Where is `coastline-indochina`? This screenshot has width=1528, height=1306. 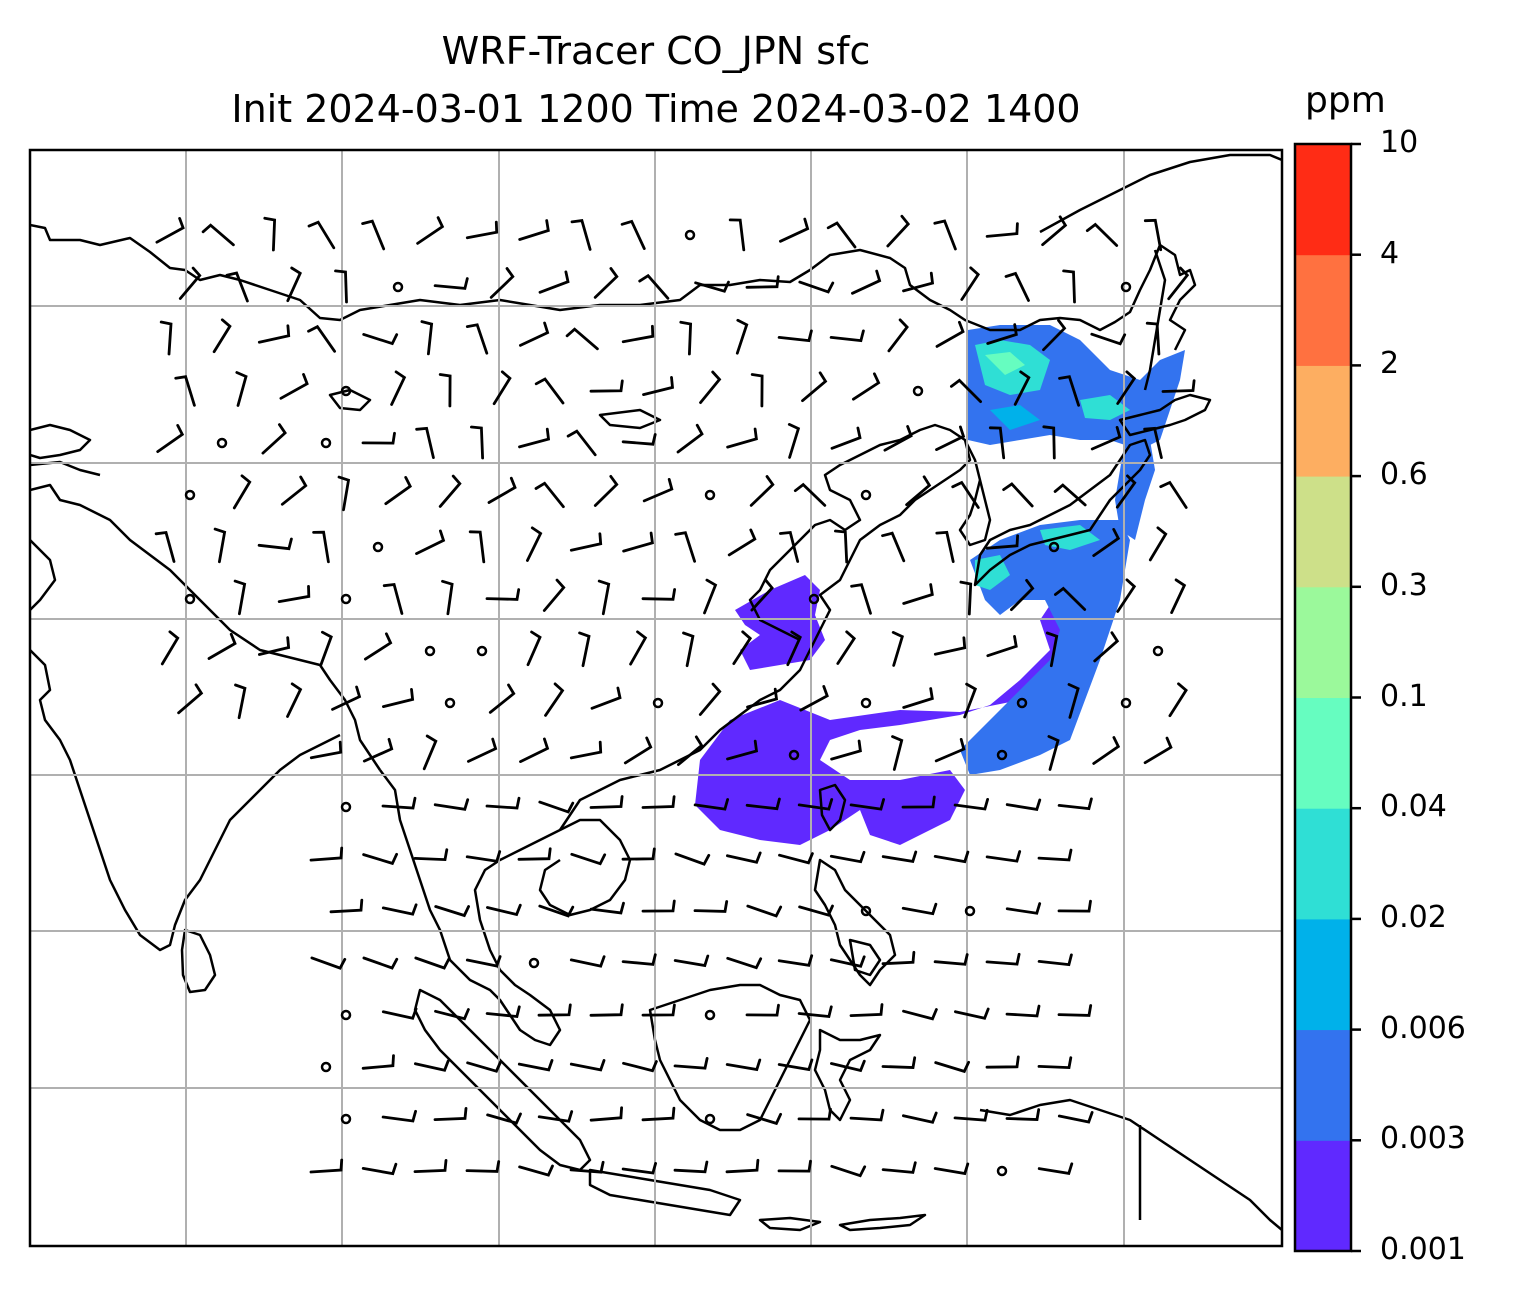
coastline-indochina is located at coordinates (505, 908).